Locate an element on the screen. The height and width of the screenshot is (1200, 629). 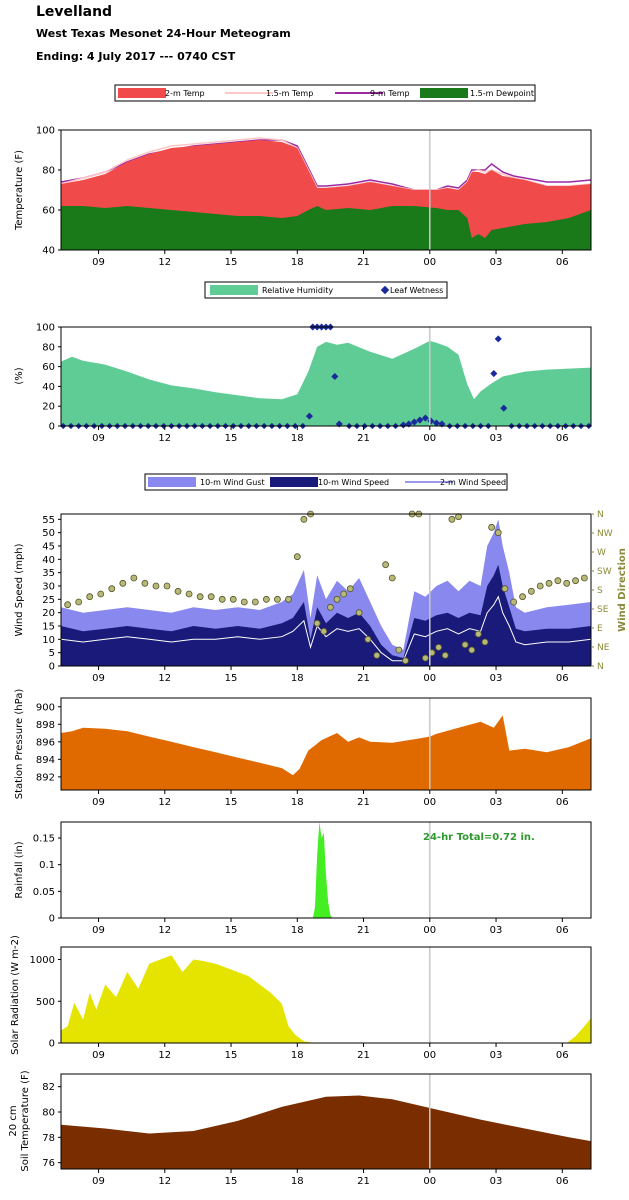
legend-label: 2-m Wind Speed is located at coordinates (473, 482).